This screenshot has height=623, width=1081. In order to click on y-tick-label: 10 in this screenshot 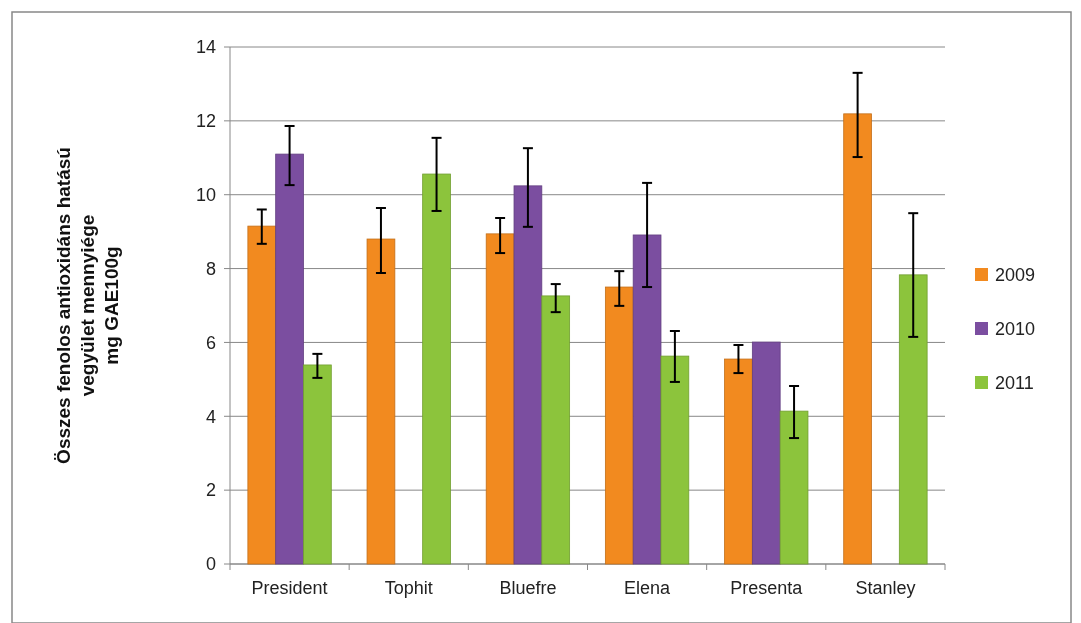, I will do `click(205, 195)`.